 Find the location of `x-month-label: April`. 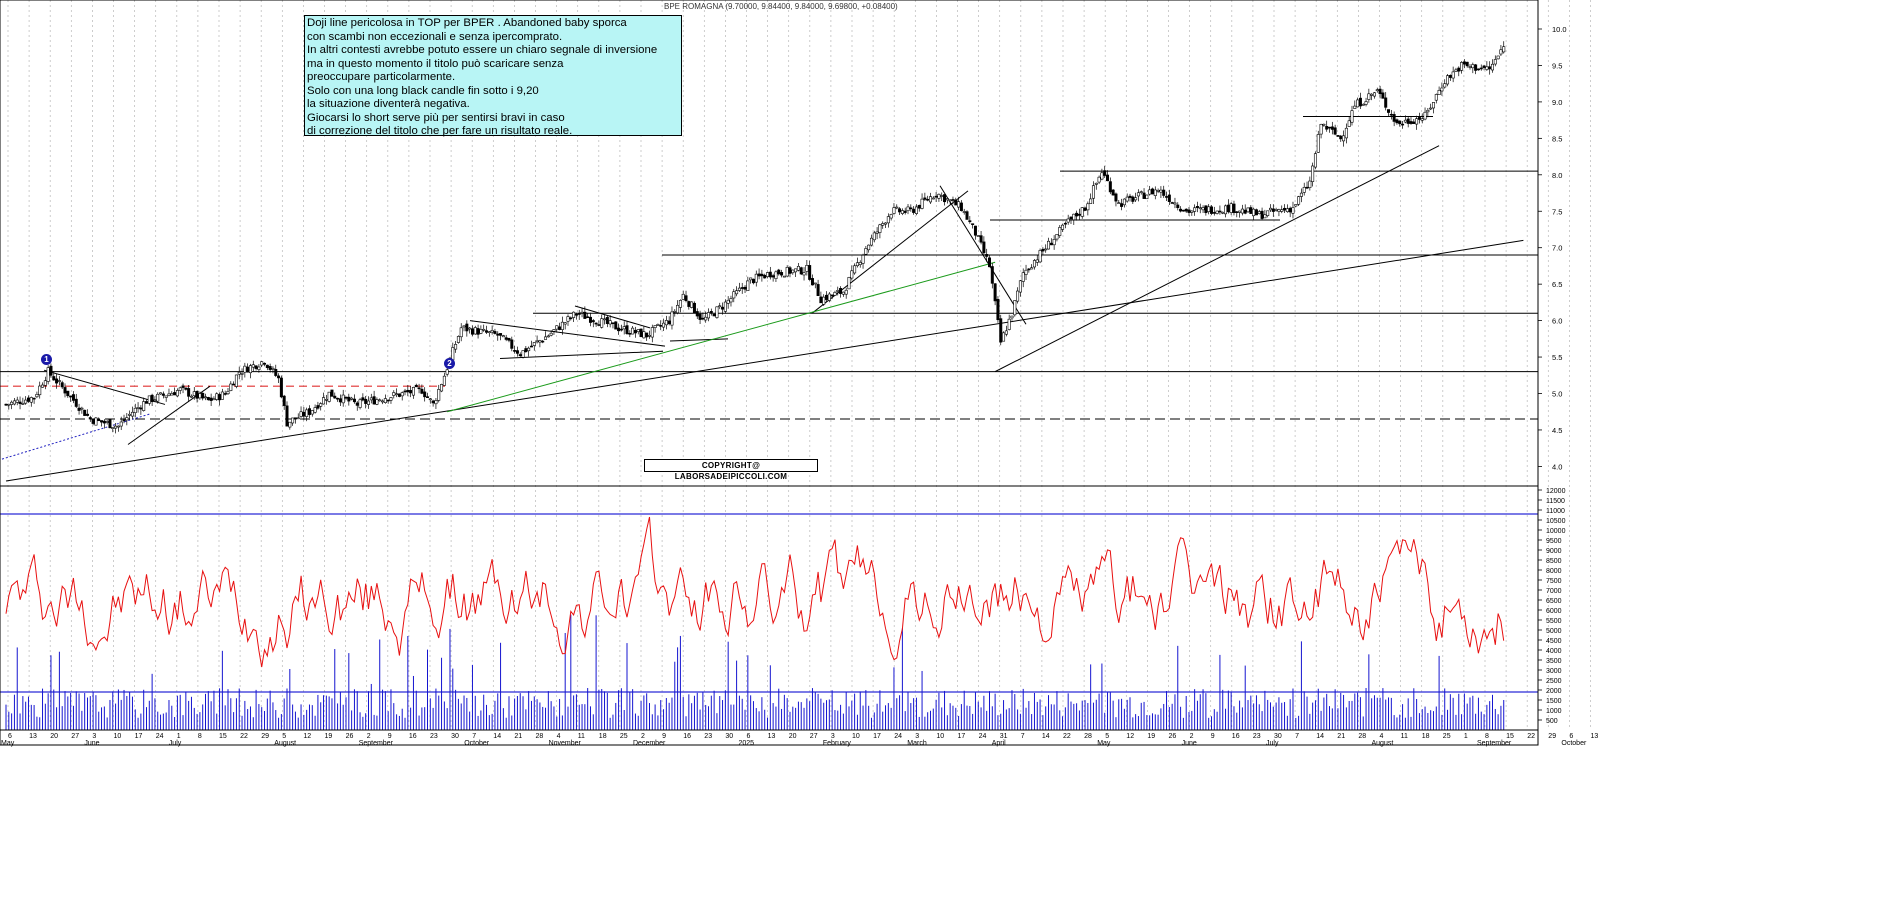

x-month-label: April is located at coordinates (999, 743).